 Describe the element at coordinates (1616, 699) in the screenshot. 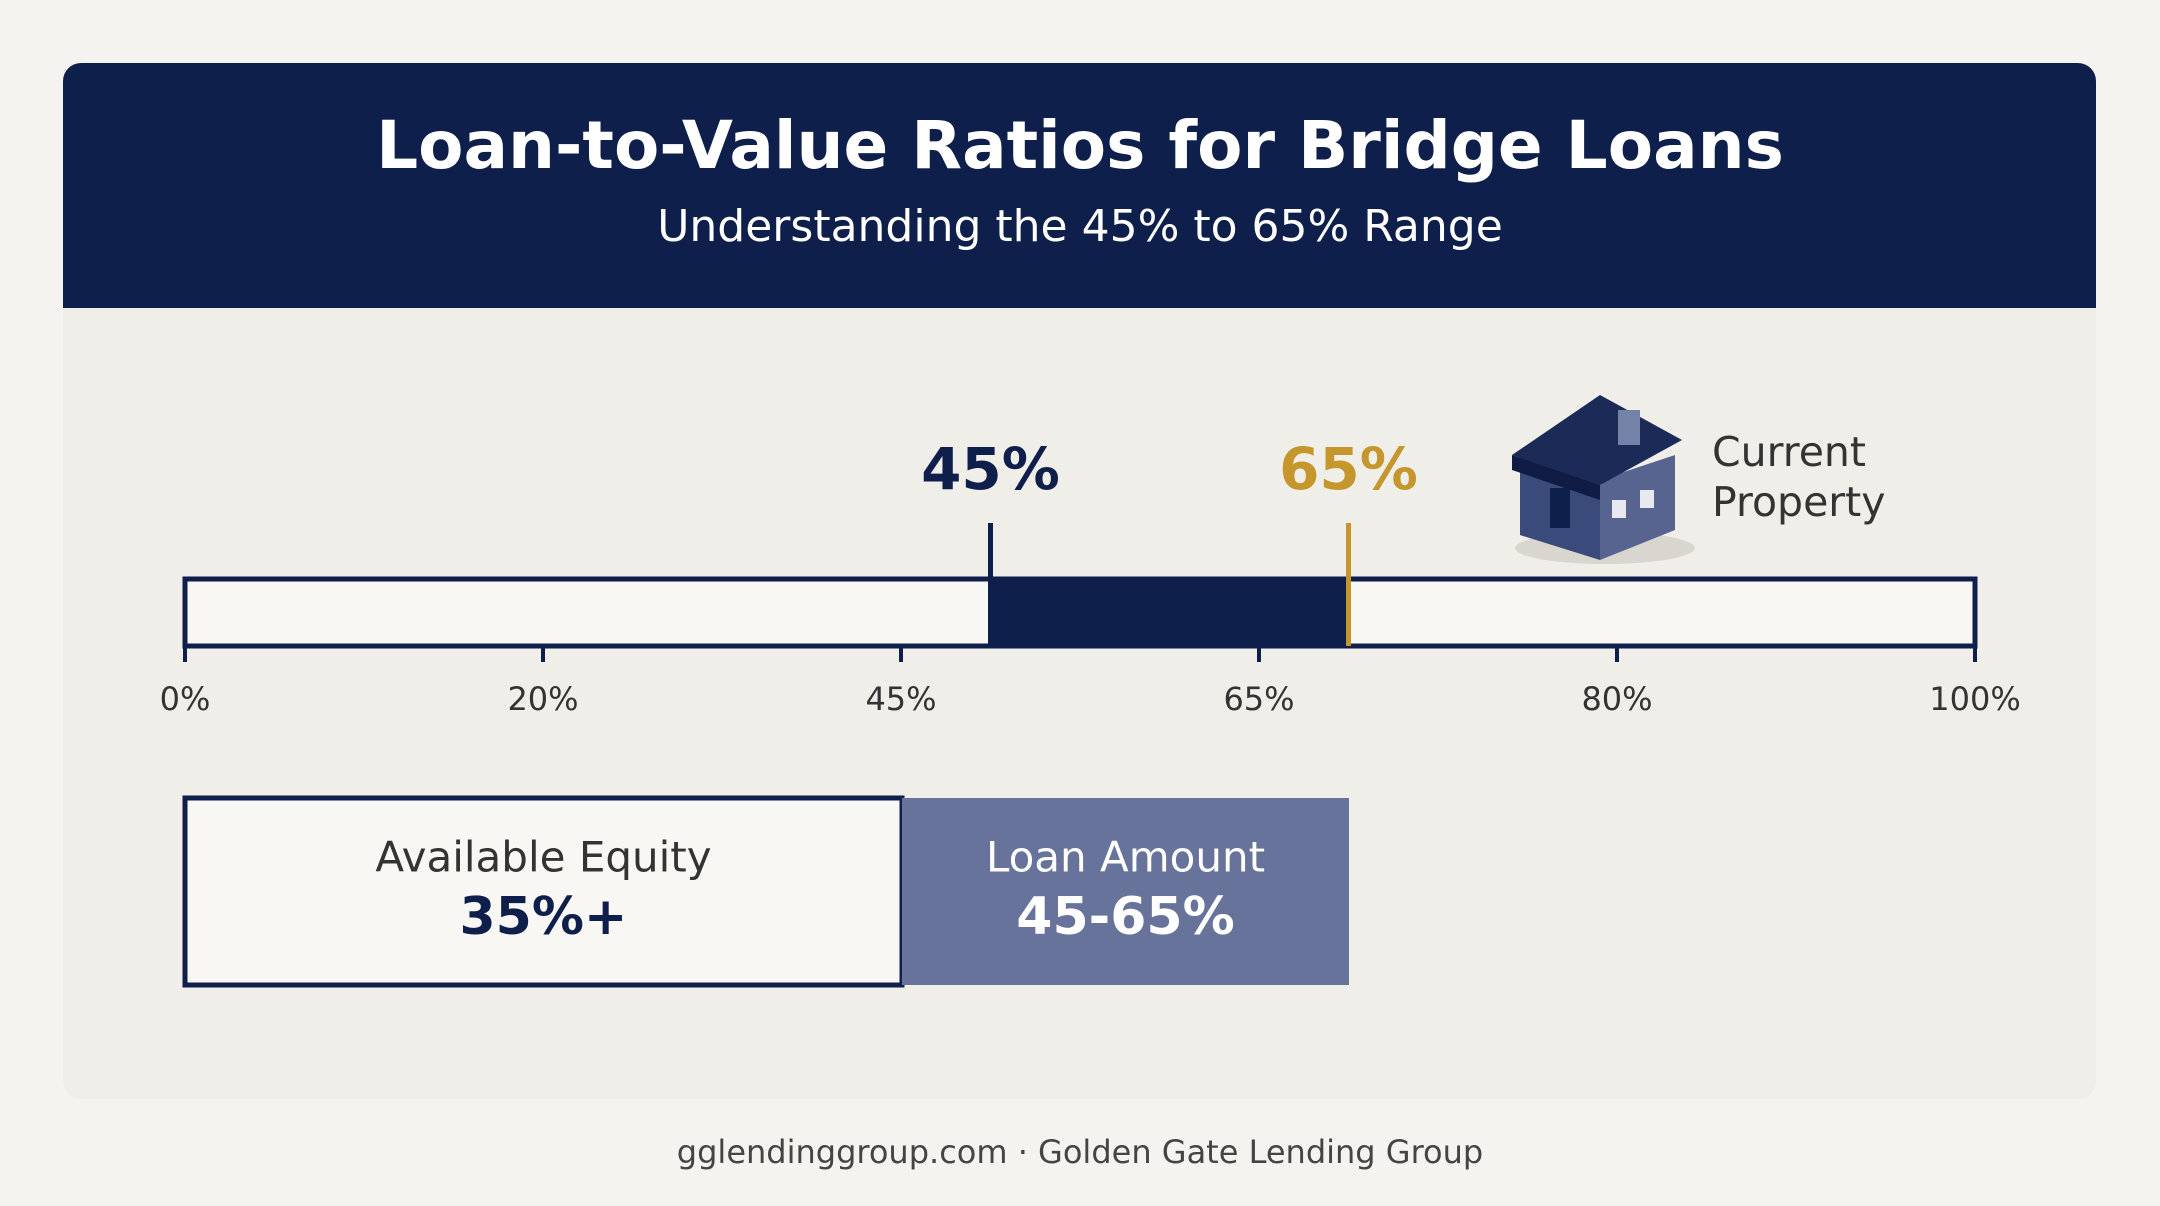

I see `tick-label: 80%` at that location.